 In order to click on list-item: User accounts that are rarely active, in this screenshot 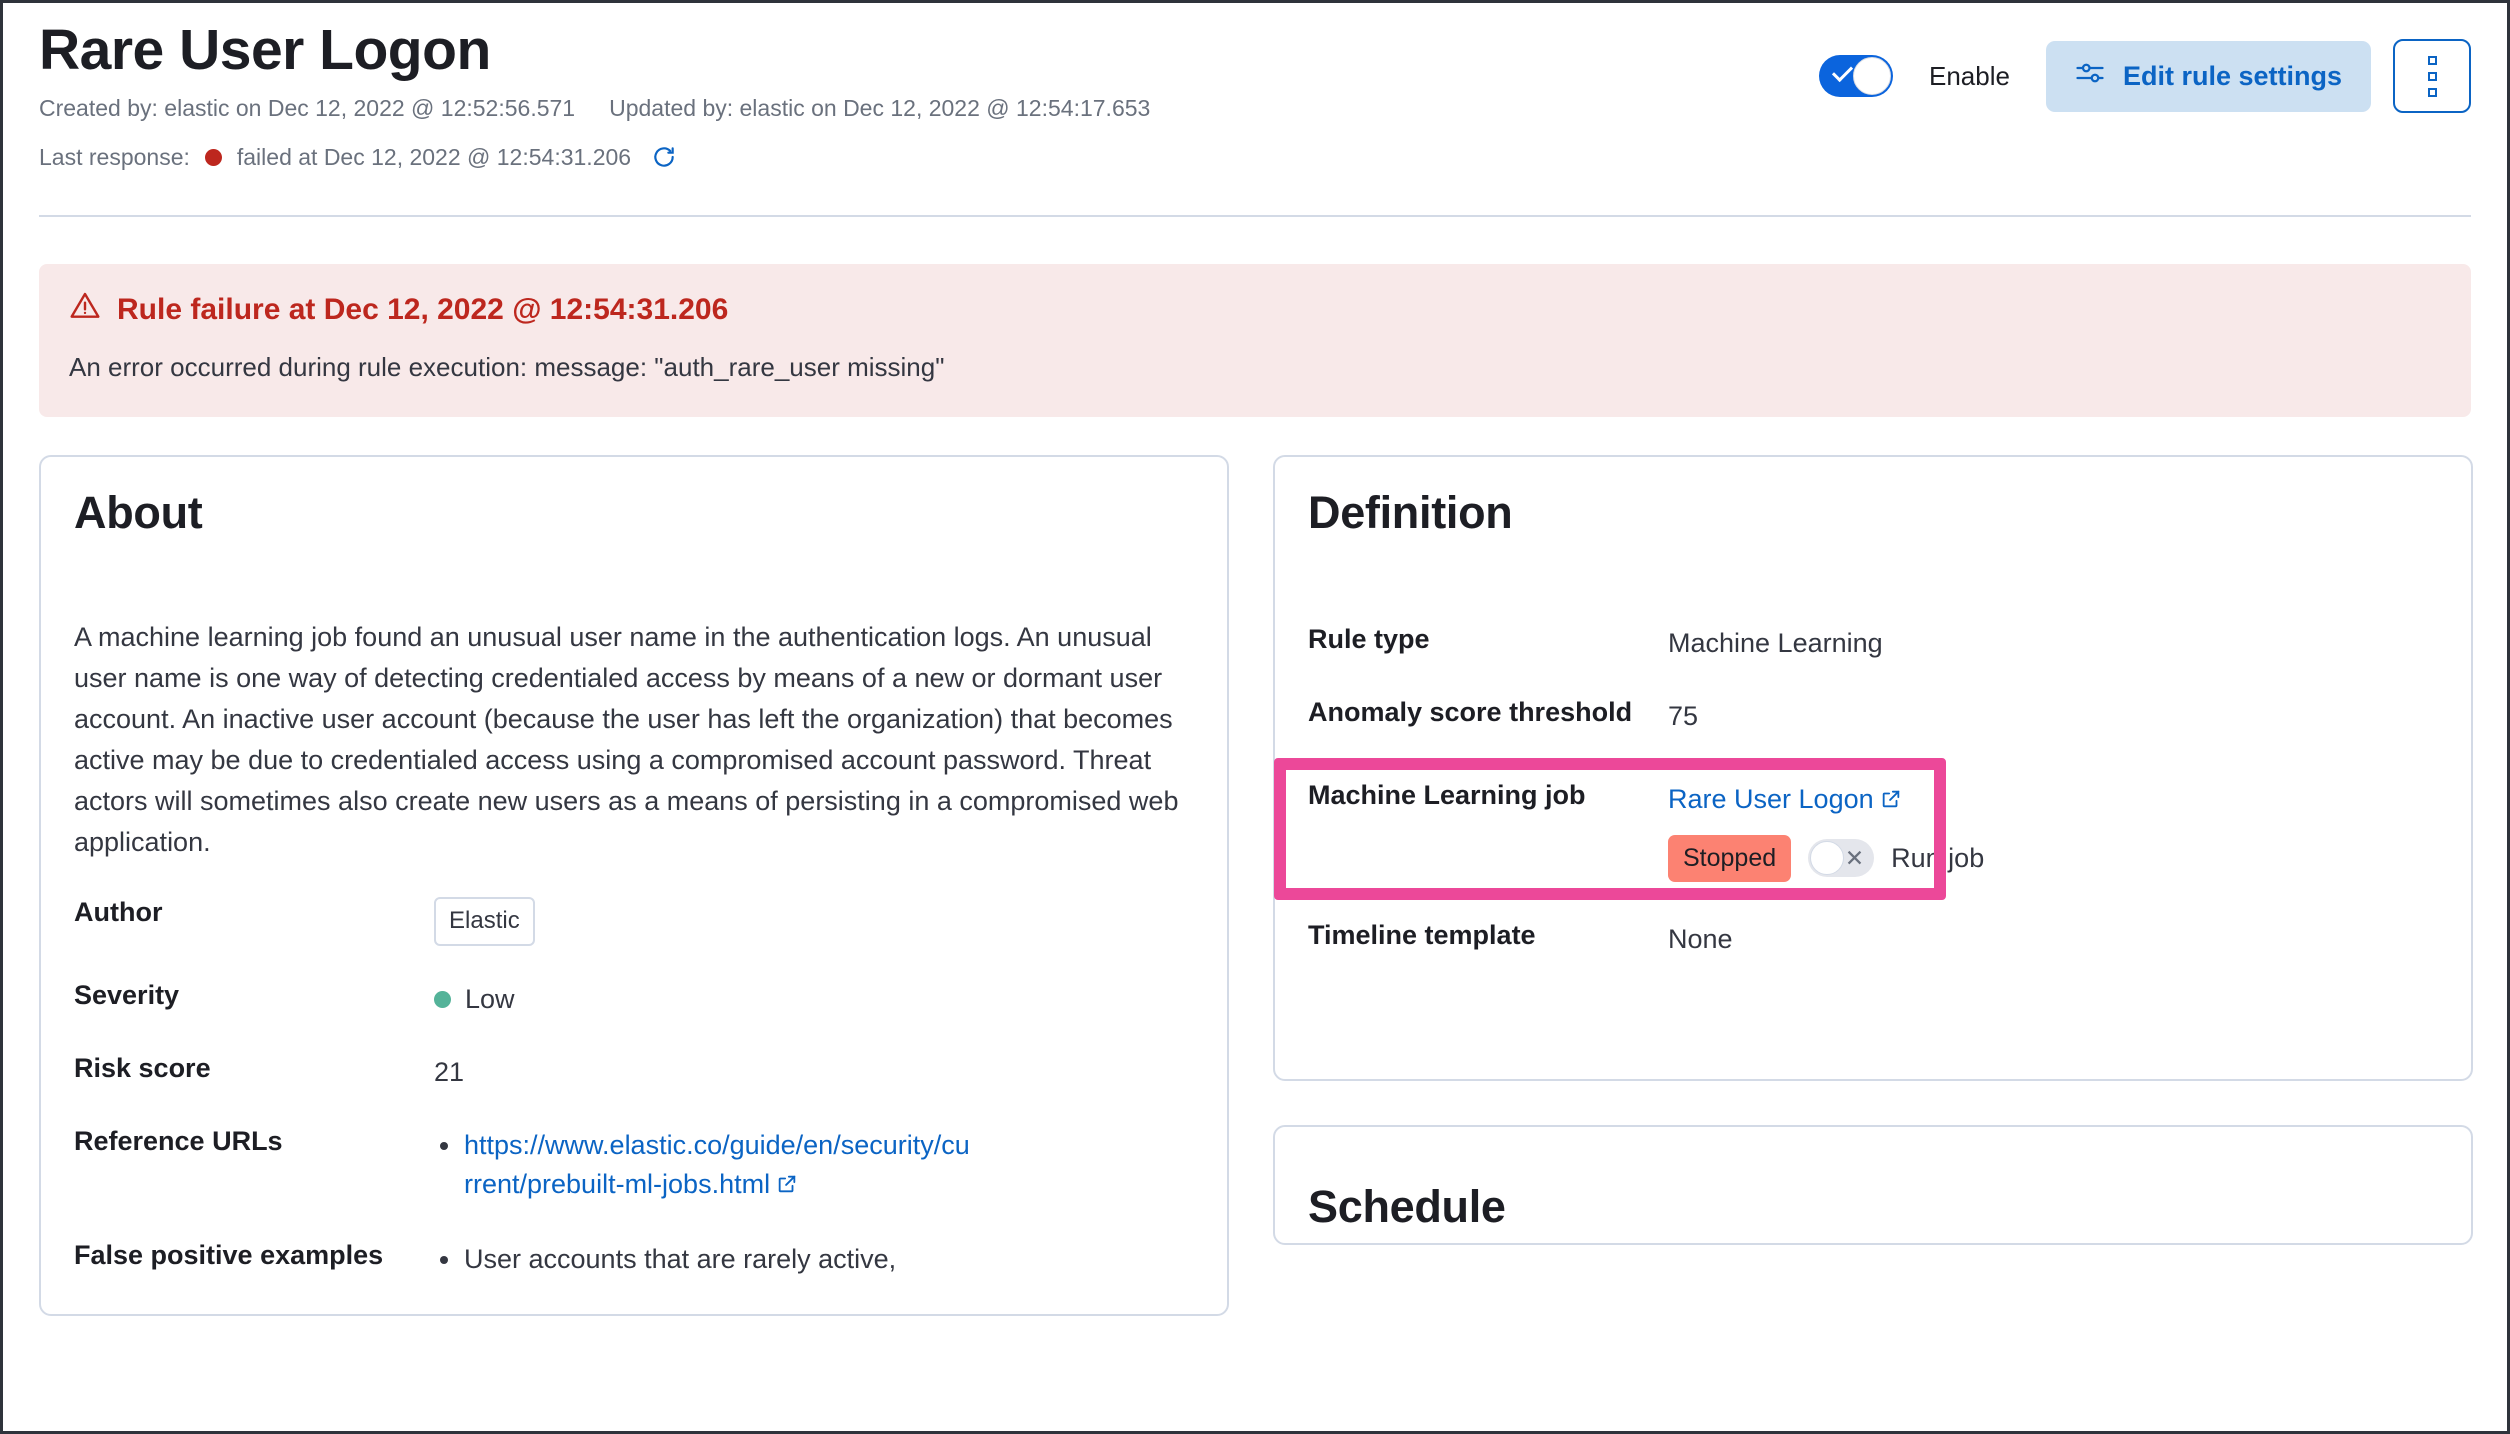, I will do `click(665, 1259)`.